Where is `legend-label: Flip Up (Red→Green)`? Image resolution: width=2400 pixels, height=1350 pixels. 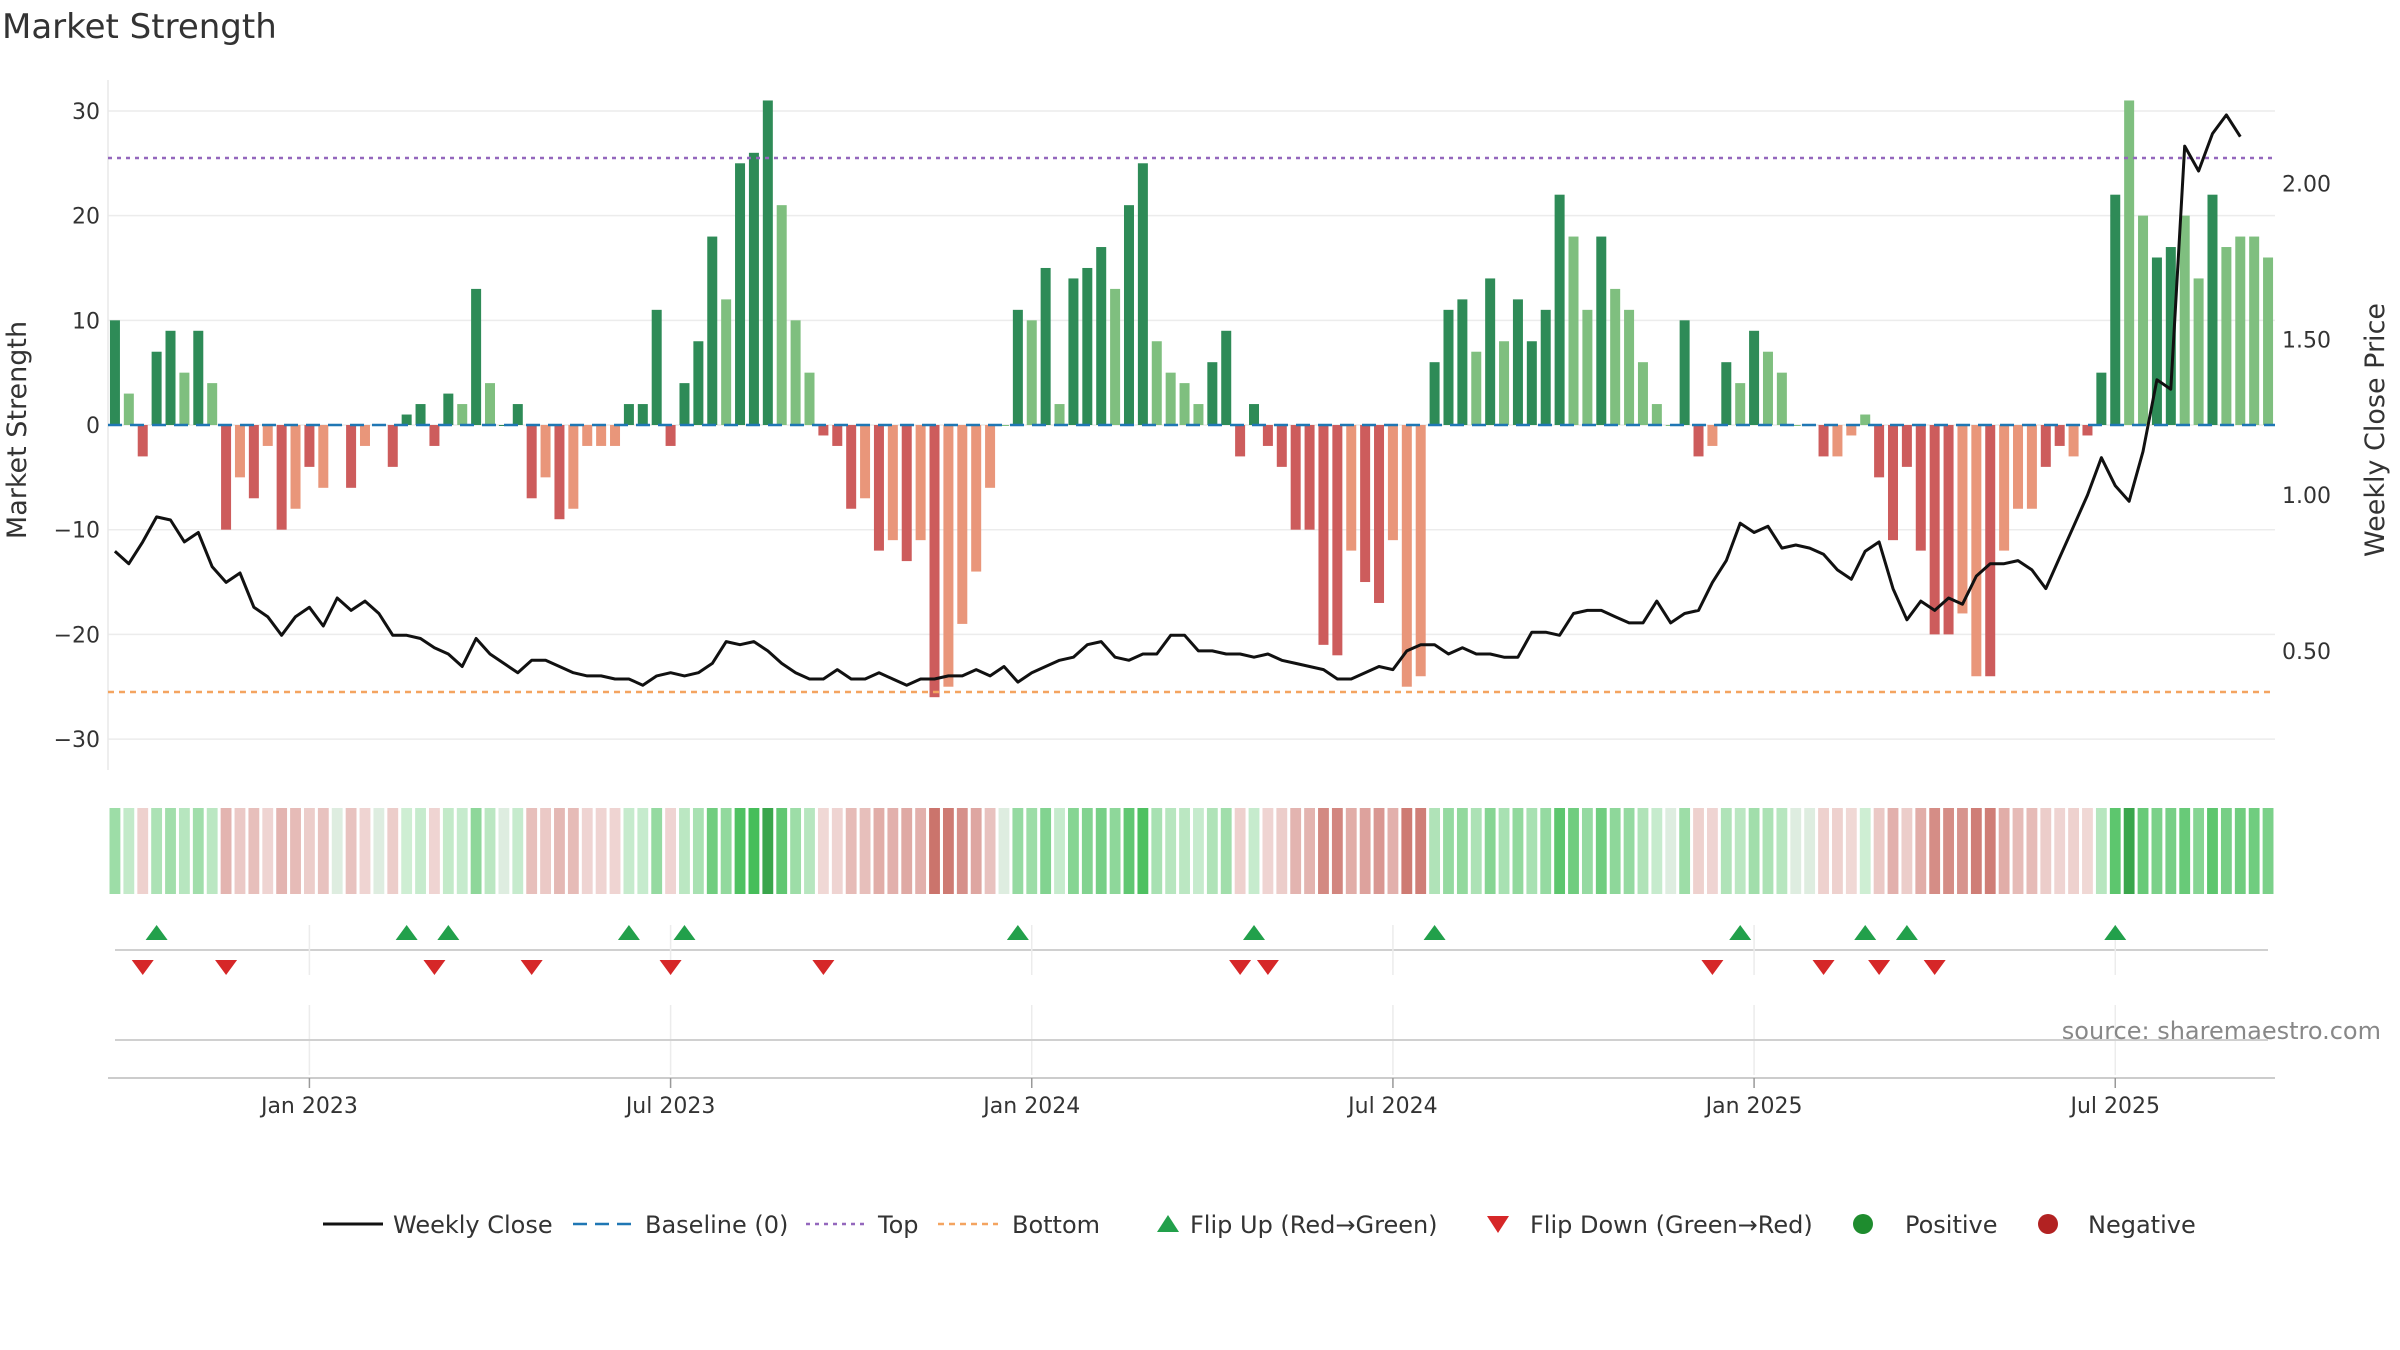
legend-label: Flip Up (Red→Green) is located at coordinates (1314, 1225).